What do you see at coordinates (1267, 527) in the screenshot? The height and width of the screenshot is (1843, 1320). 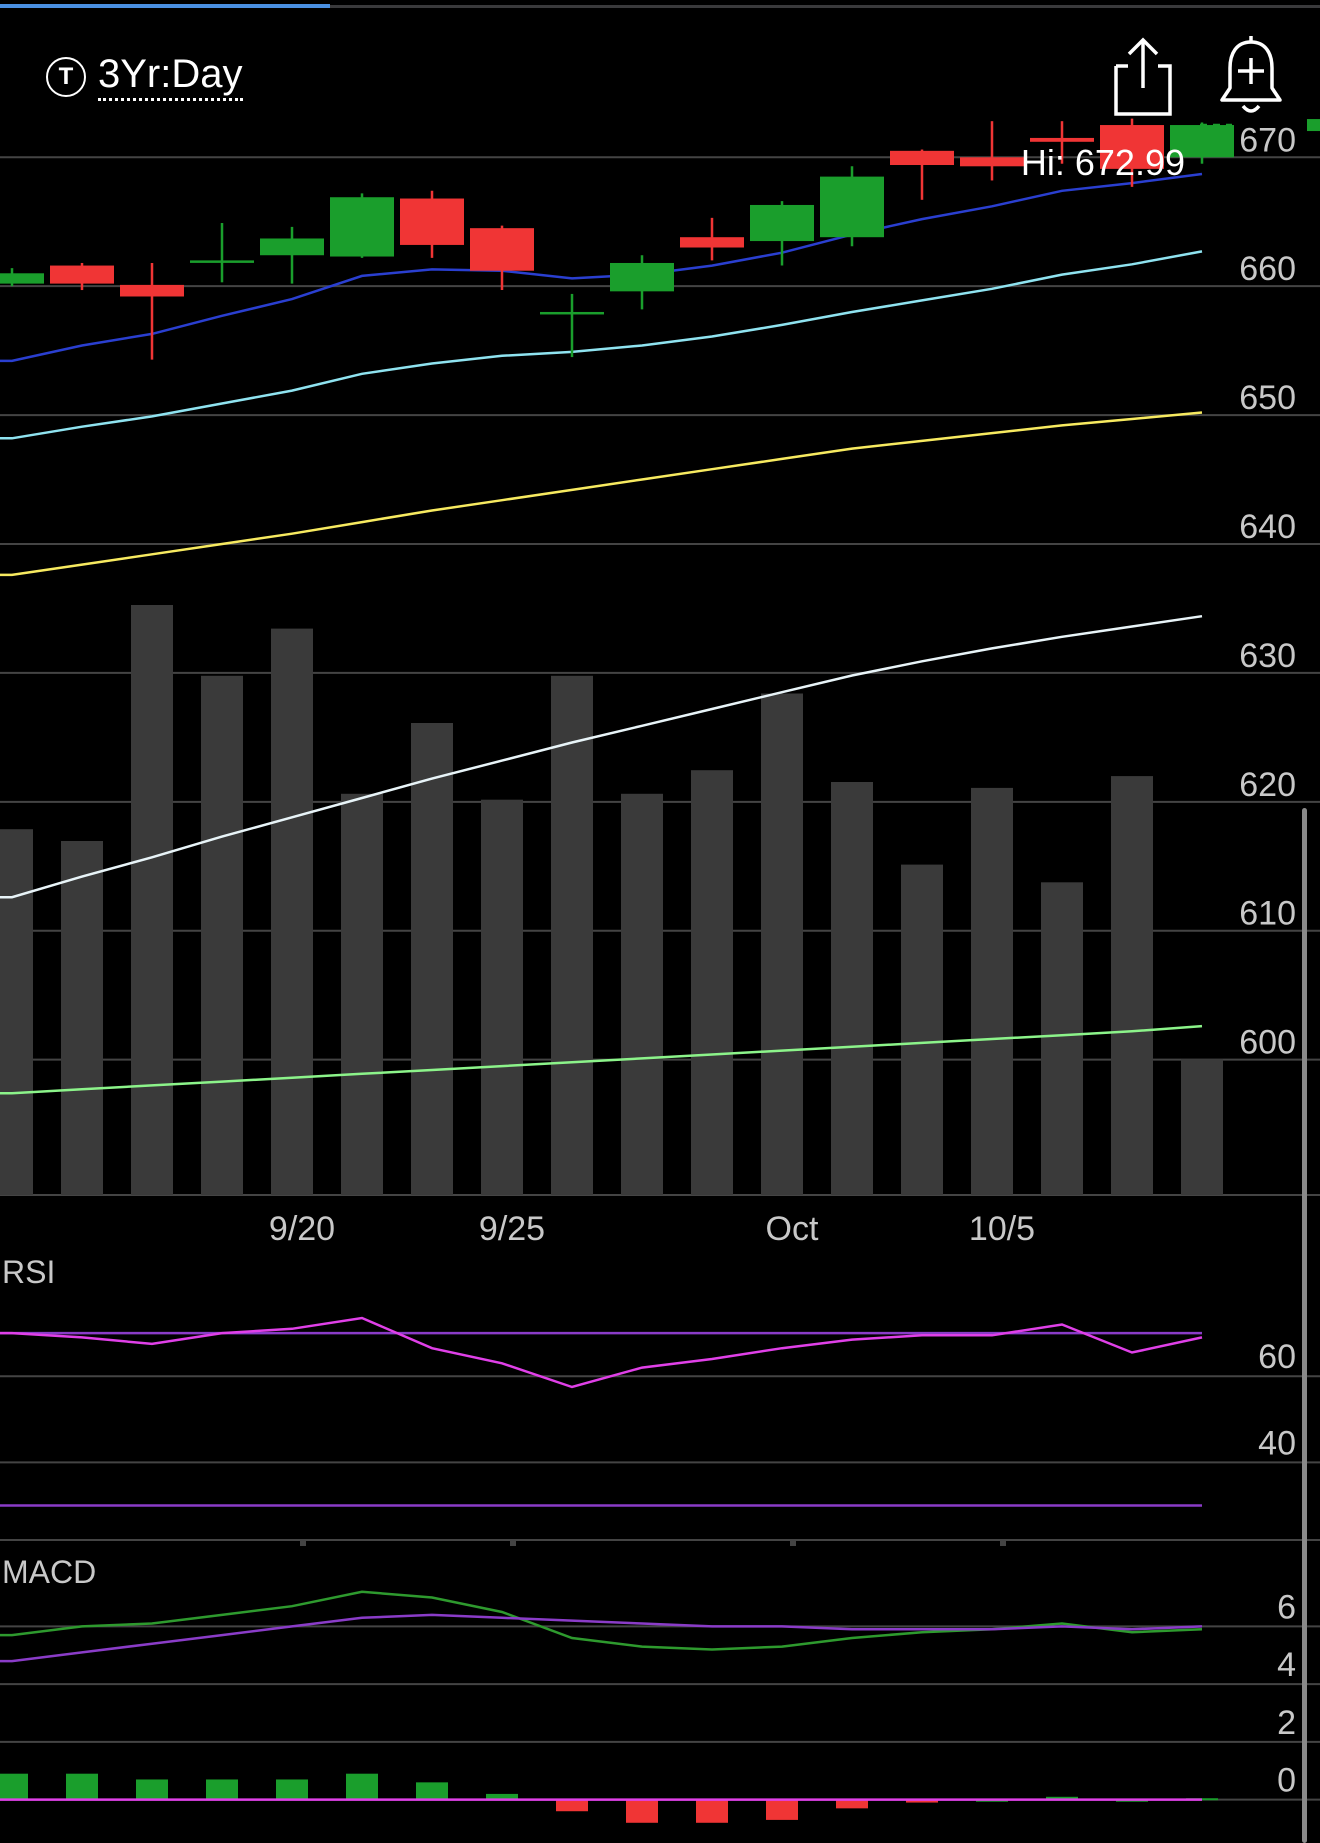 I see `price-axis-label: 640` at bounding box center [1267, 527].